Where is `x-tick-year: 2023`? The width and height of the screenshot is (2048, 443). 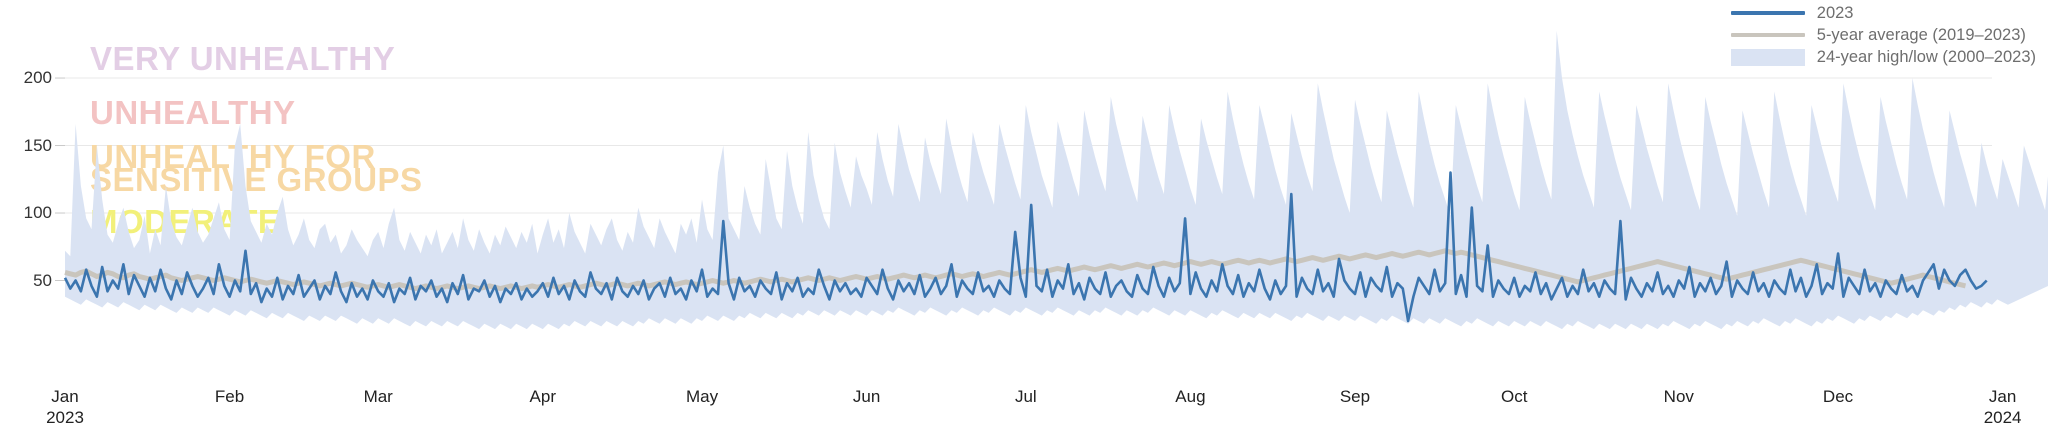
x-tick-year: 2023 is located at coordinates (65, 417).